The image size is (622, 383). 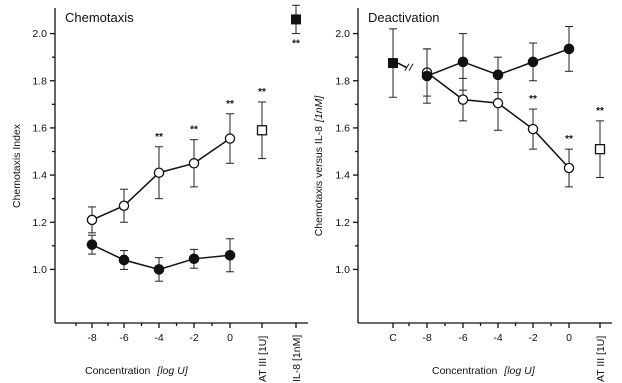 What do you see at coordinates (532, 338) in the screenshot?
I see `panel-1-x-tick-label: -2` at bounding box center [532, 338].